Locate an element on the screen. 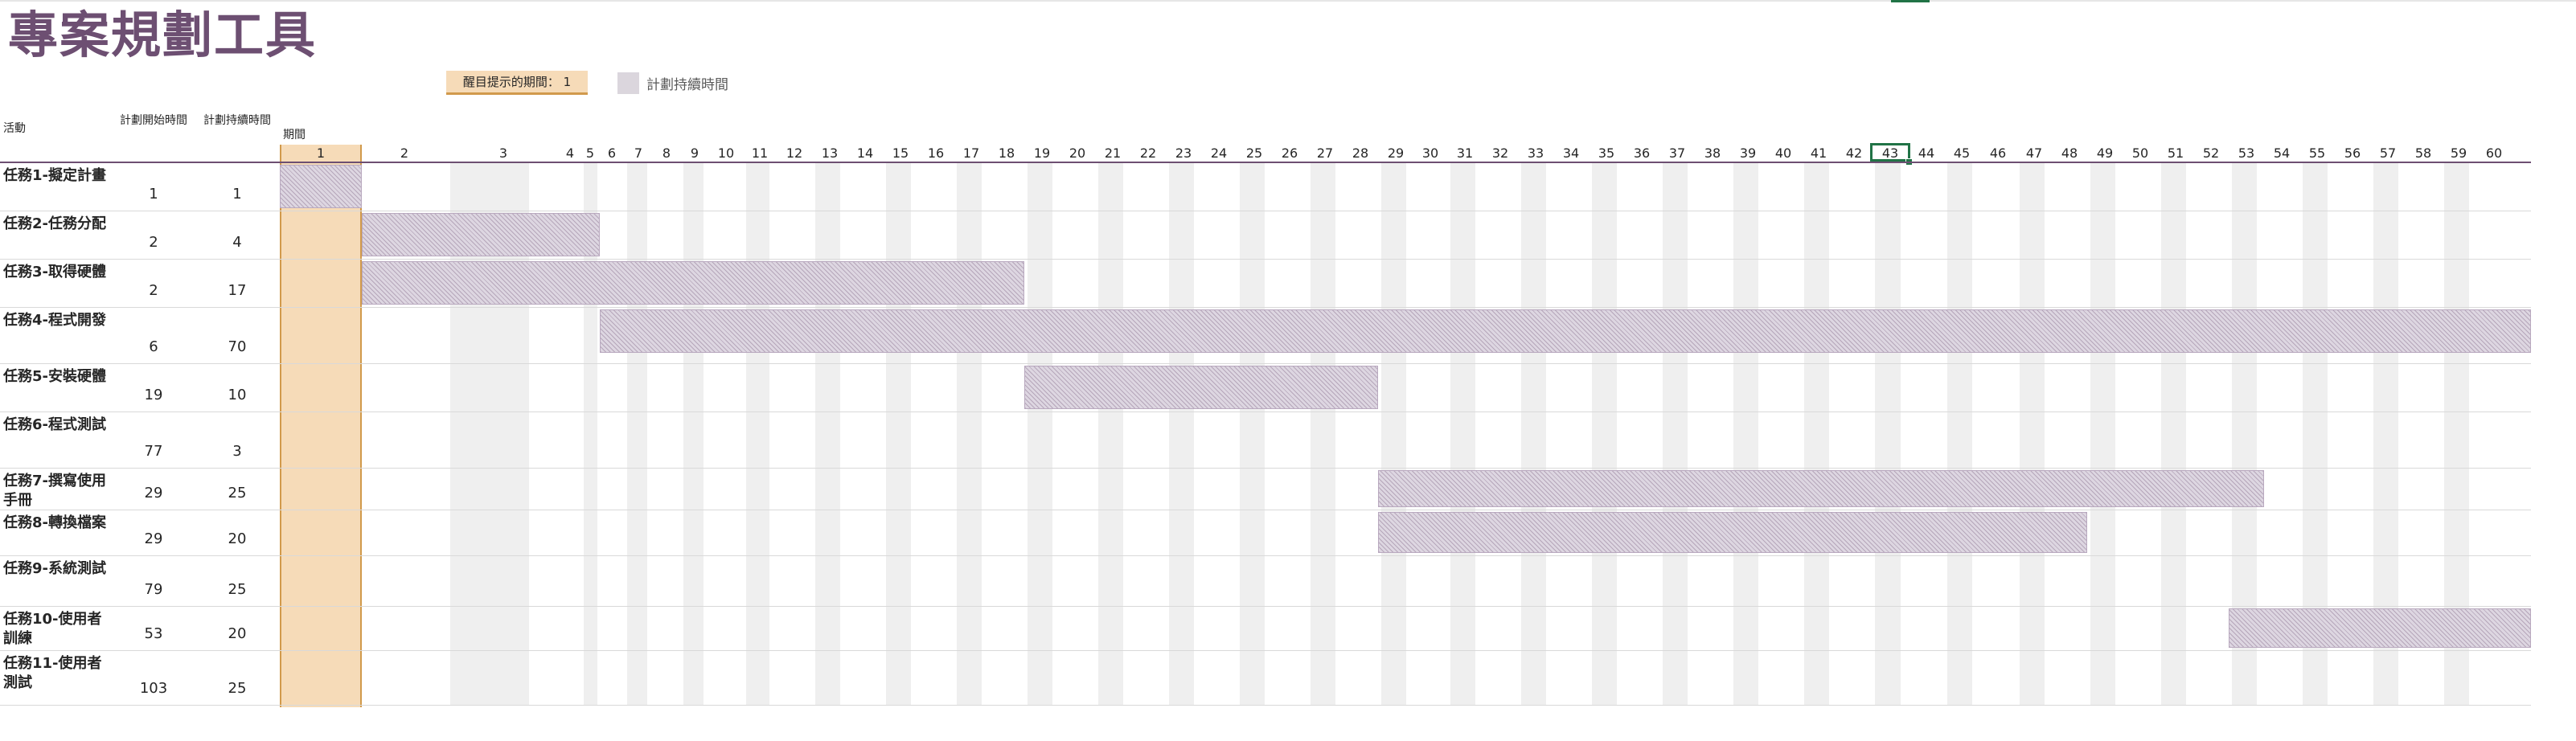 The width and height of the screenshot is (2576, 741). period-number: 21 is located at coordinates (1113, 153).